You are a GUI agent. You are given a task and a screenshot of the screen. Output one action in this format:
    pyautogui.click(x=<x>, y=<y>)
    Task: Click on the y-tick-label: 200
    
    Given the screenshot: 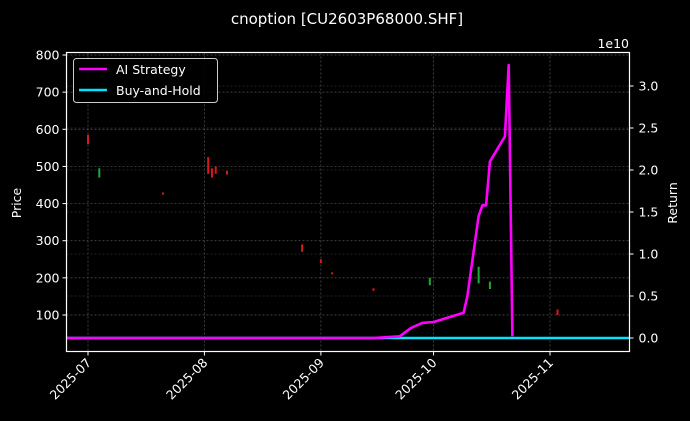 What is the action you would take?
    pyautogui.click(x=48, y=277)
    